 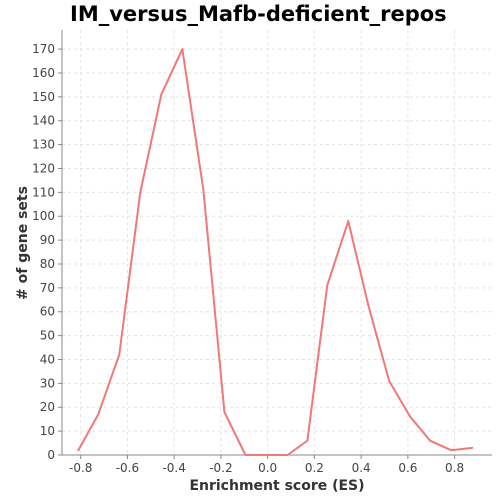 What do you see at coordinates (80, 468) in the screenshot?
I see `x-tick-label: -0.8` at bounding box center [80, 468].